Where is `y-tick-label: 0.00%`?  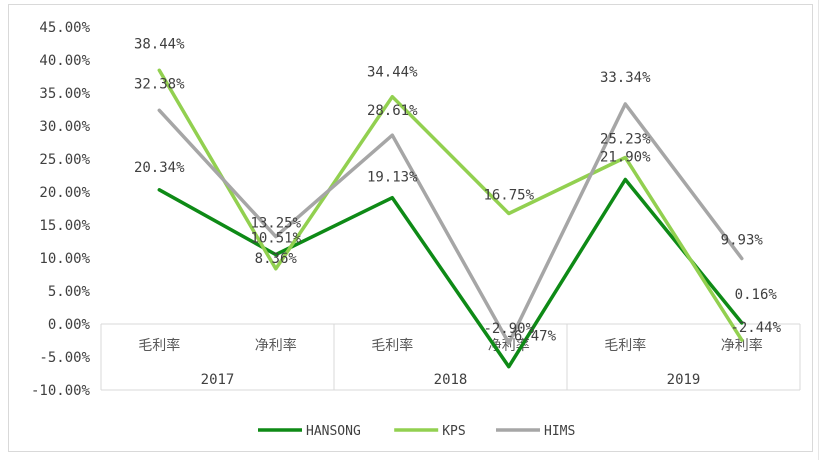 y-tick-label: 0.00% is located at coordinates (69, 325).